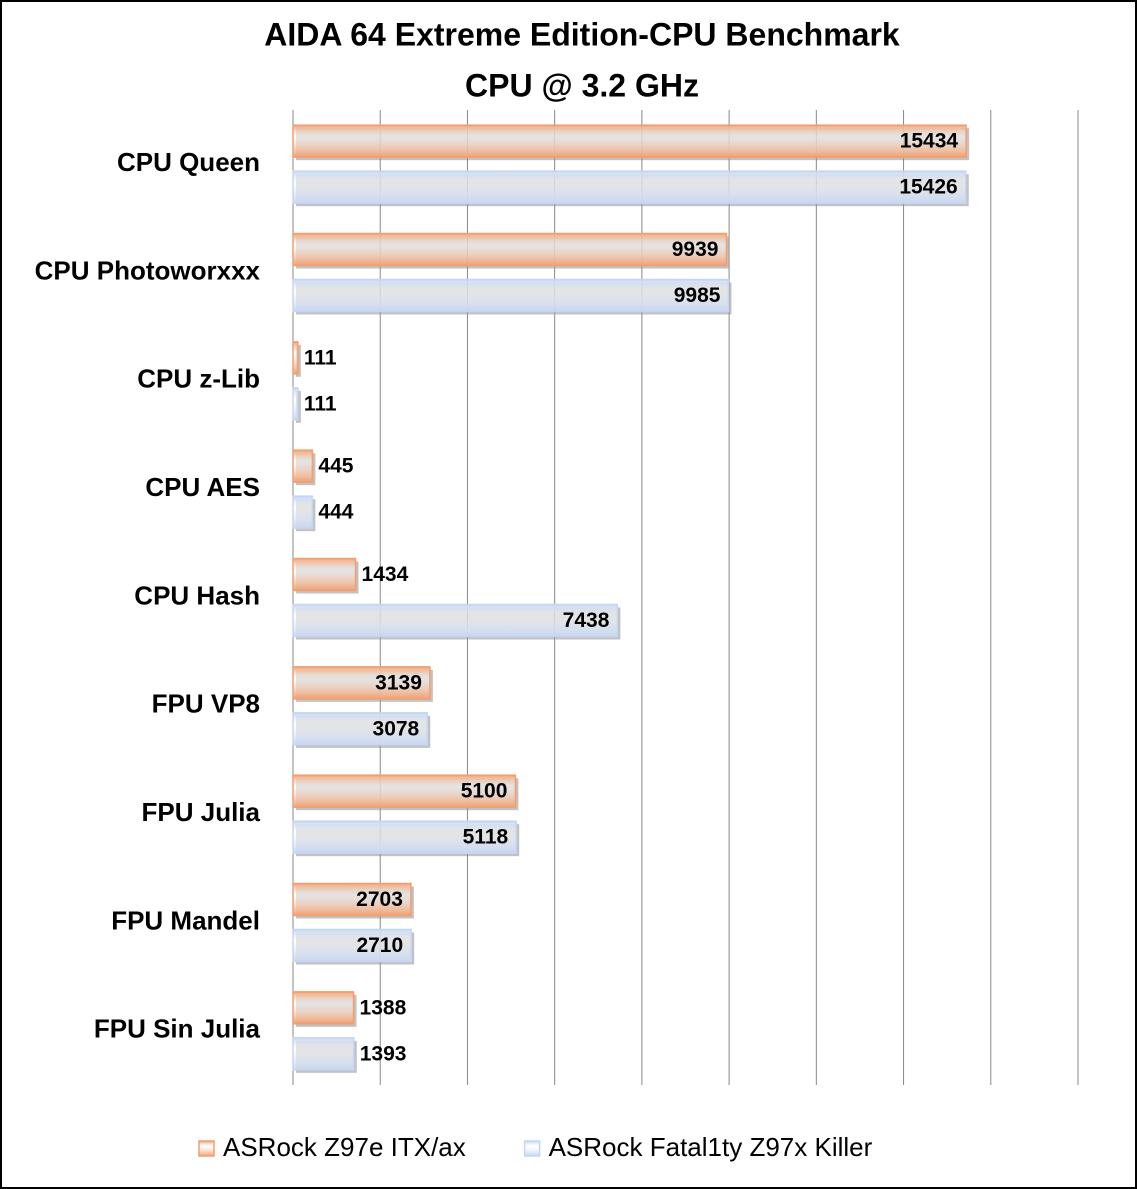 The image size is (1137, 1189). I want to click on data-label: 9939, so click(695, 249).